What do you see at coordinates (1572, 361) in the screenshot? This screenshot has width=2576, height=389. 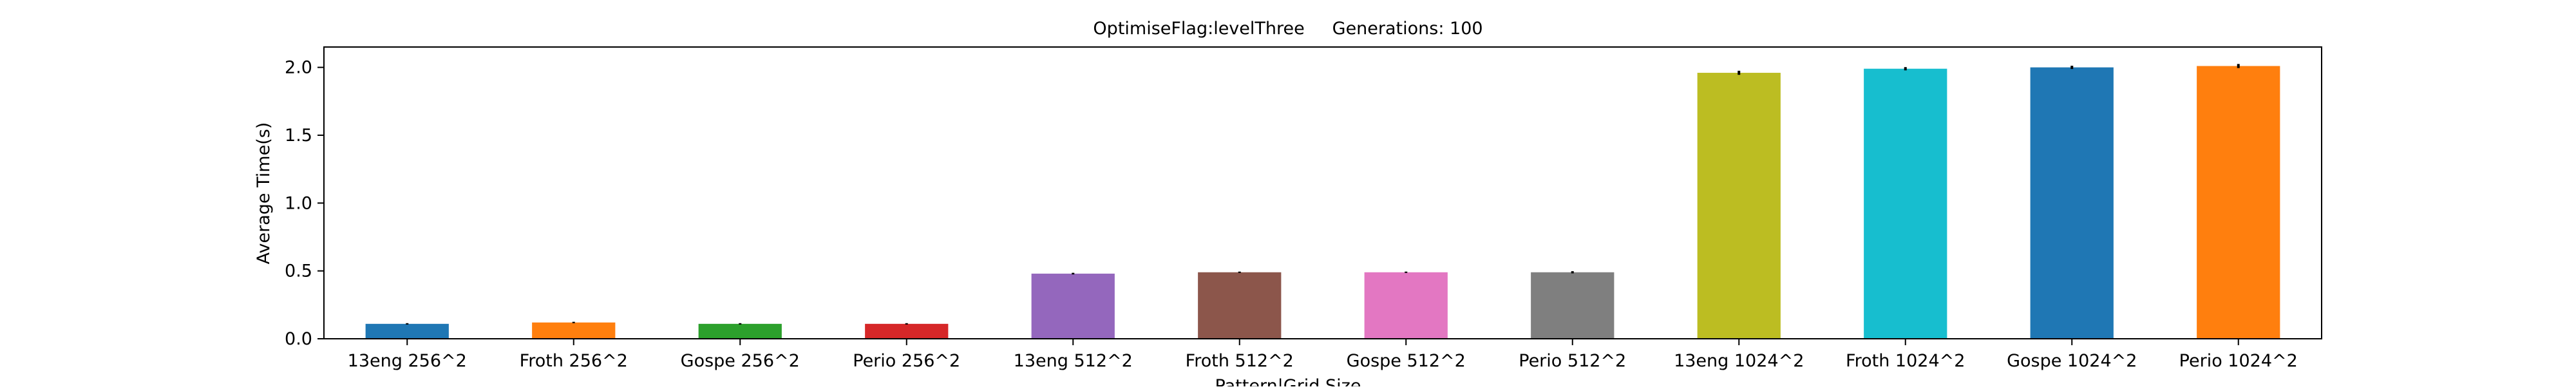 I see `x-tick-label: Perio 512^2` at bounding box center [1572, 361].